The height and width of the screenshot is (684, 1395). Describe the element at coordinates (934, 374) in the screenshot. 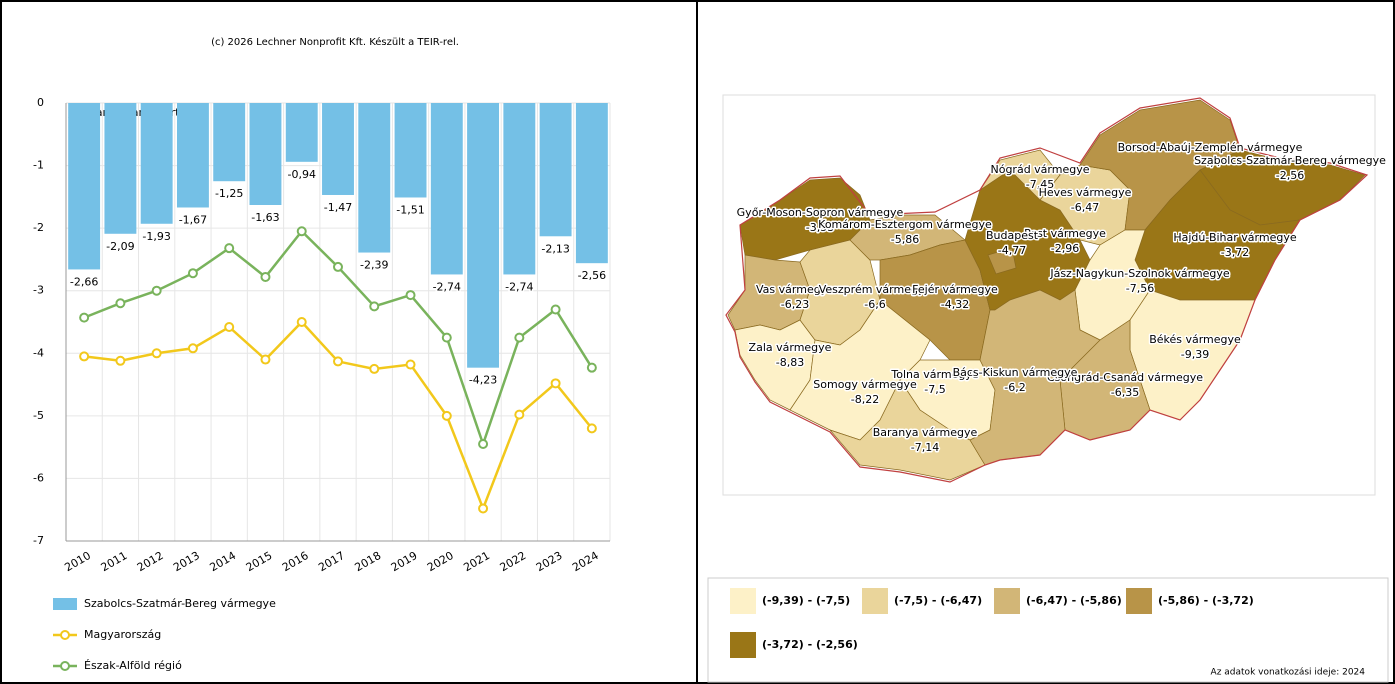

I see `region-name: Tolna vármegye` at that location.